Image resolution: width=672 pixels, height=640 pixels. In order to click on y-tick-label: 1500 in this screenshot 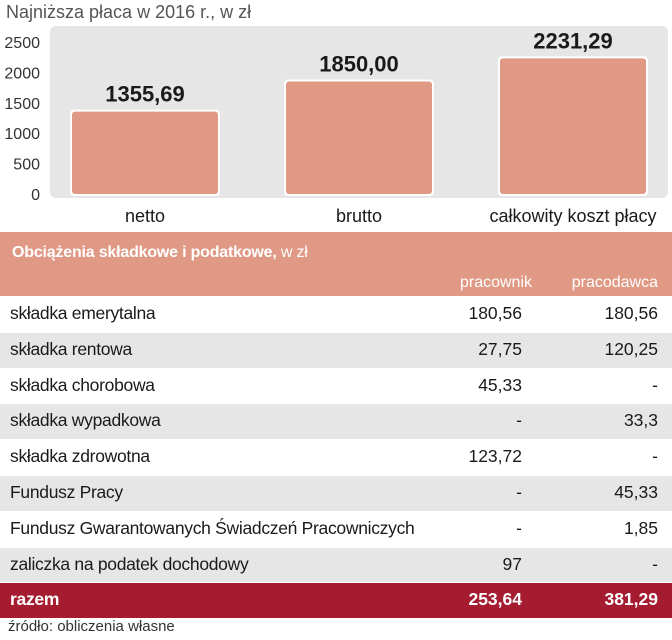, I will do `click(22, 104)`.